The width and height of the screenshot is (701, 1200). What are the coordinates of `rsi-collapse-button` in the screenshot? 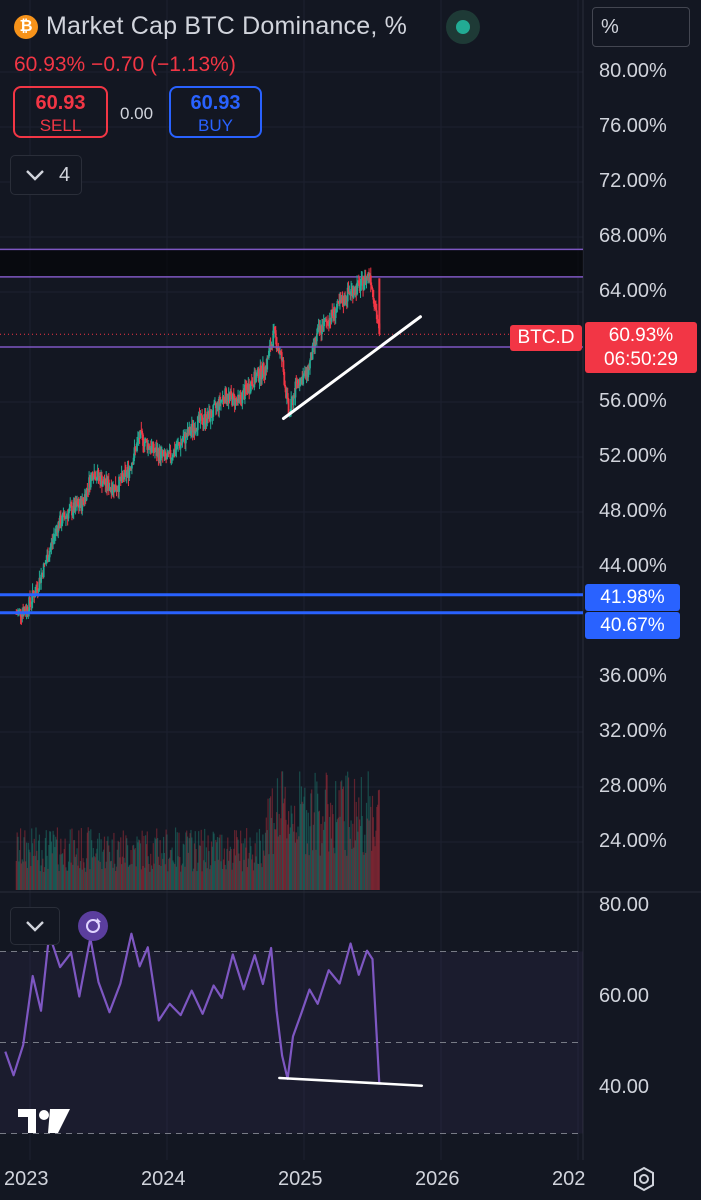 It's located at (35, 926).